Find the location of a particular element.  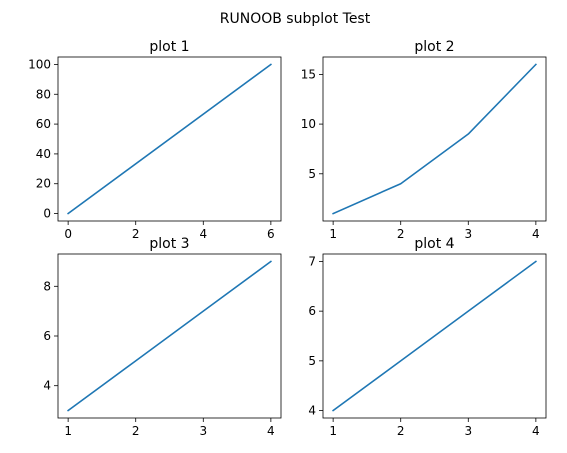

subplot-title: plot 1 is located at coordinates (169, 47).